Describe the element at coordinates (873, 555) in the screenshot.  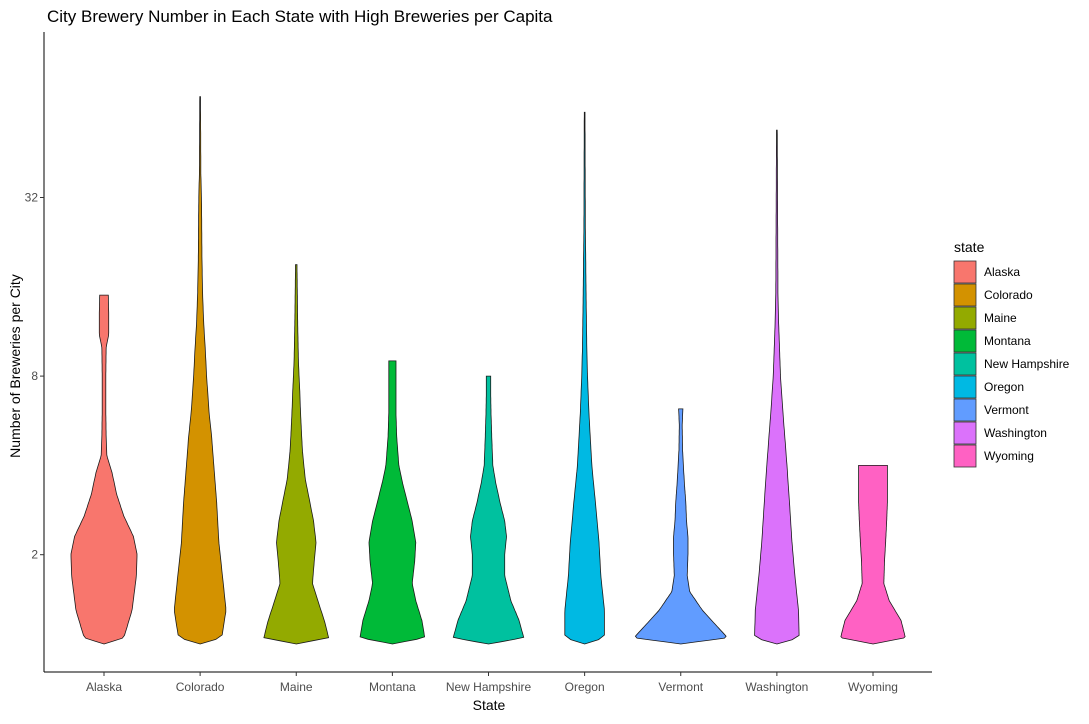
I see `violin-wyoming` at that location.